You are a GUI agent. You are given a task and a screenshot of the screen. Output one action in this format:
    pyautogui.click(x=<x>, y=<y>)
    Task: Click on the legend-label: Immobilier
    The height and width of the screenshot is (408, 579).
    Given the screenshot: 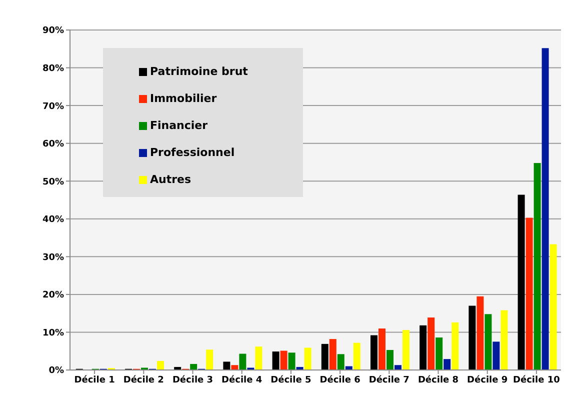 What is the action you would take?
    pyautogui.click(x=183, y=98)
    